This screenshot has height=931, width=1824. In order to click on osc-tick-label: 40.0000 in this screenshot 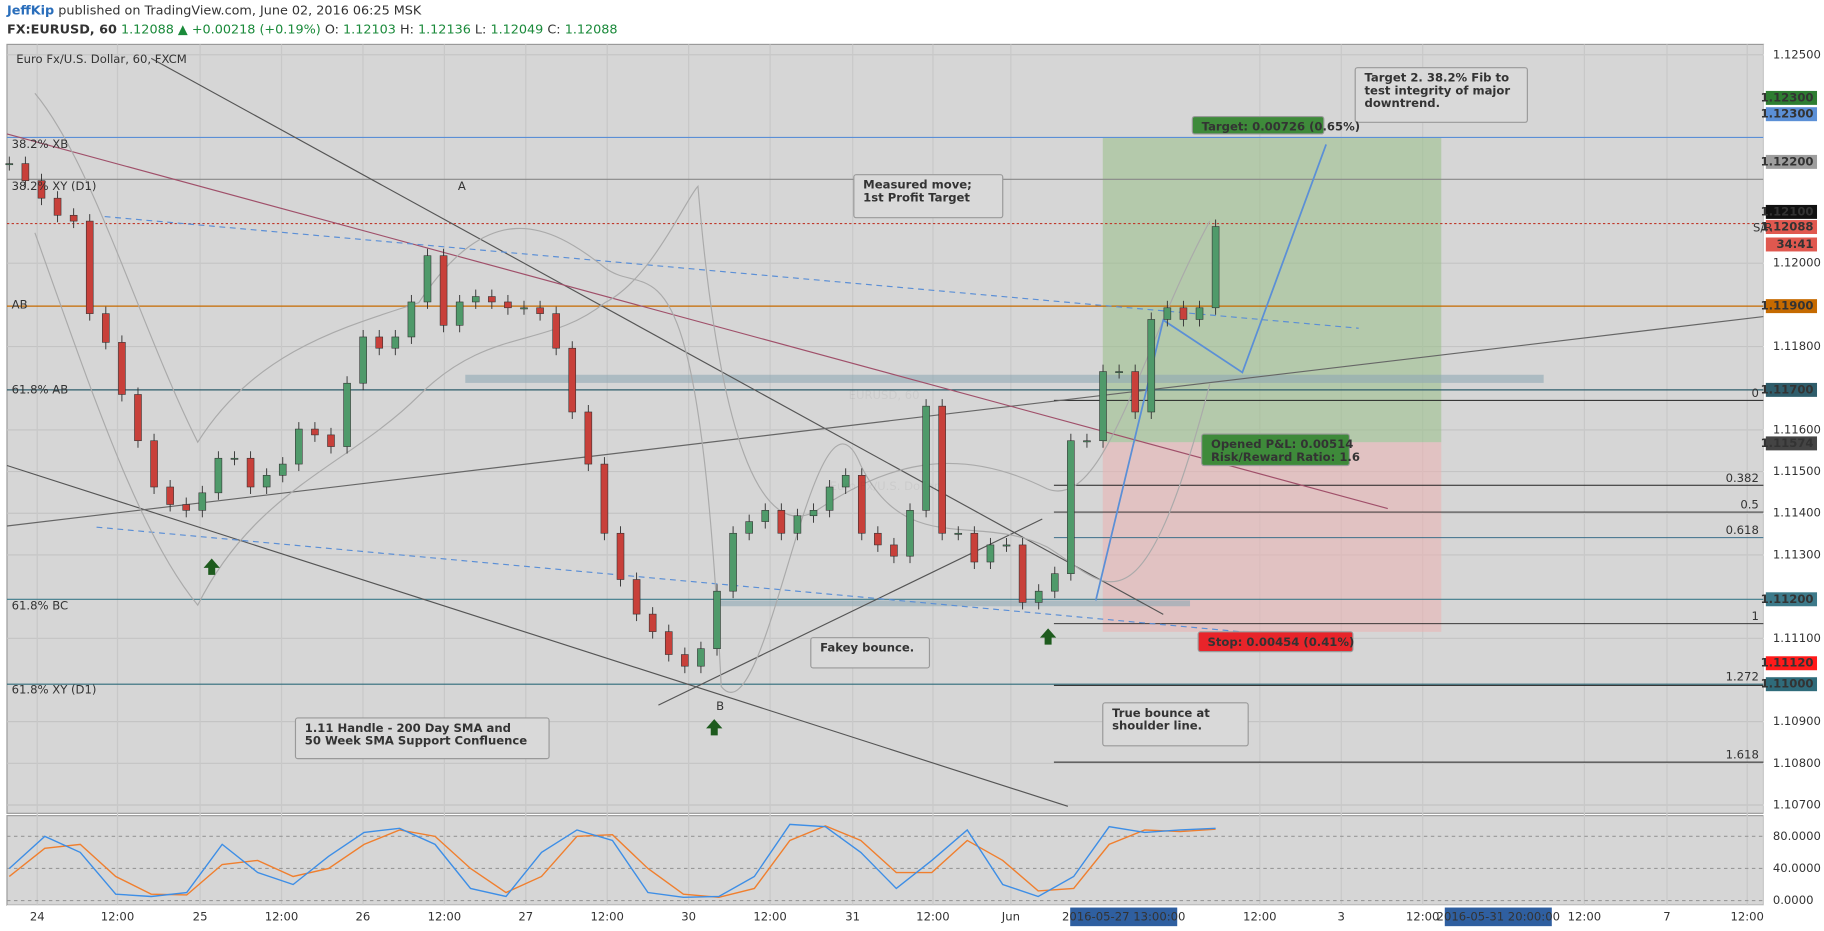, I will do `click(1797, 868)`.